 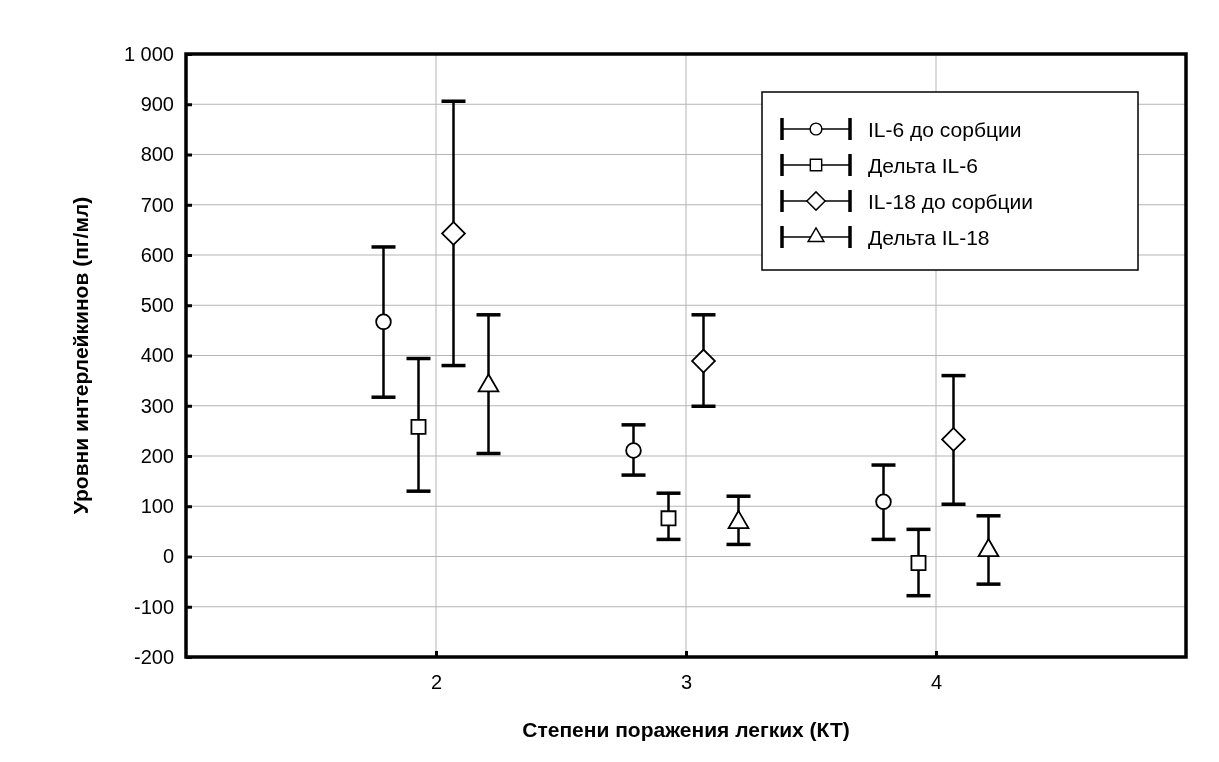 What do you see at coordinates (157, 455) in the screenshot?
I see `y-tick-label: 200` at bounding box center [157, 455].